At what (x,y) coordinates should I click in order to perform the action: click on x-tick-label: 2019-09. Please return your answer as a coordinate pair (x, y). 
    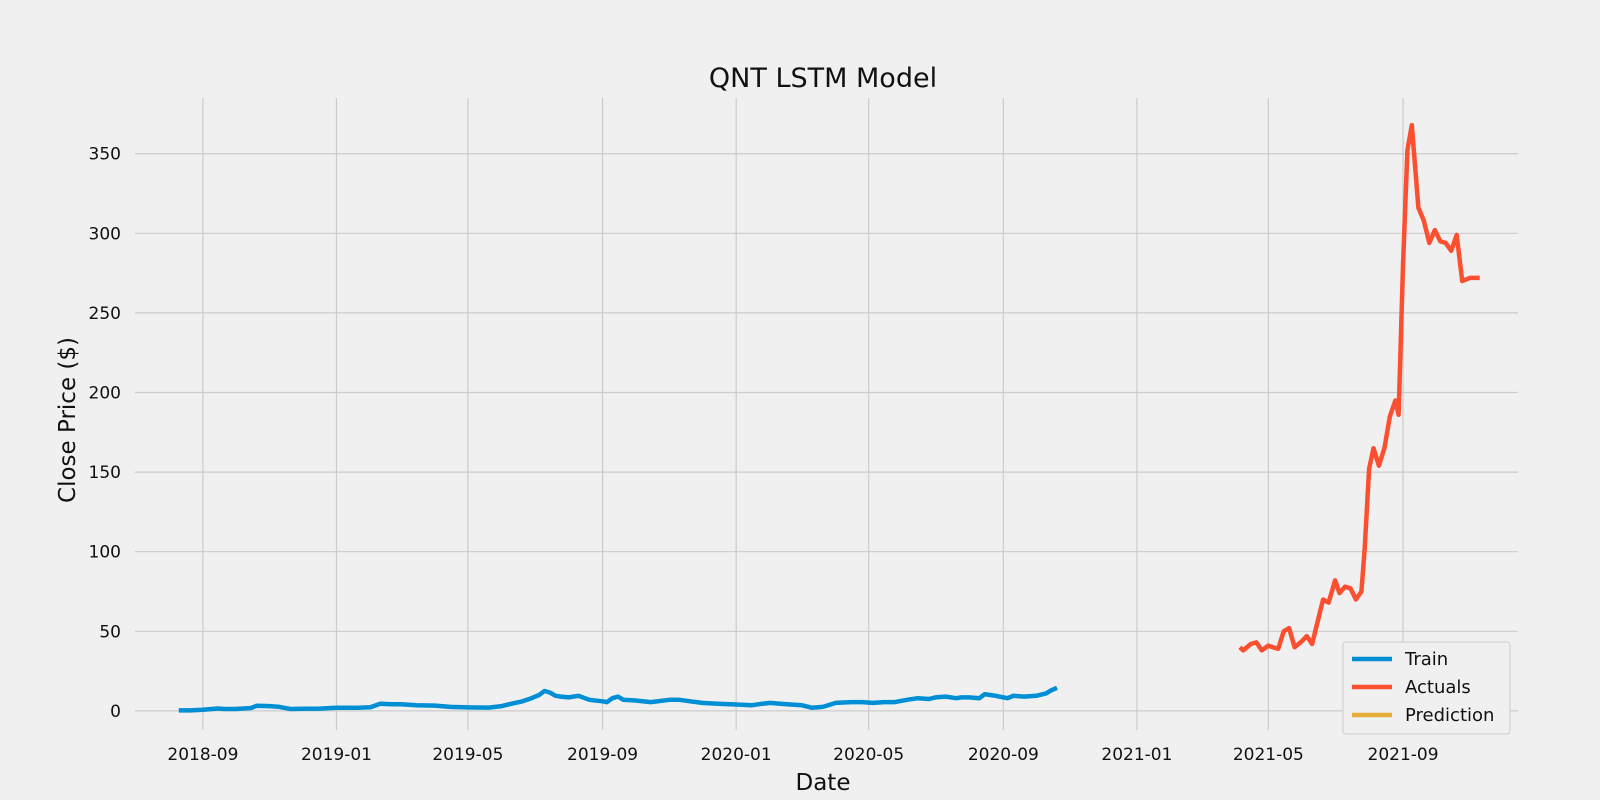
    Looking at the image, I should click on (602, 755).